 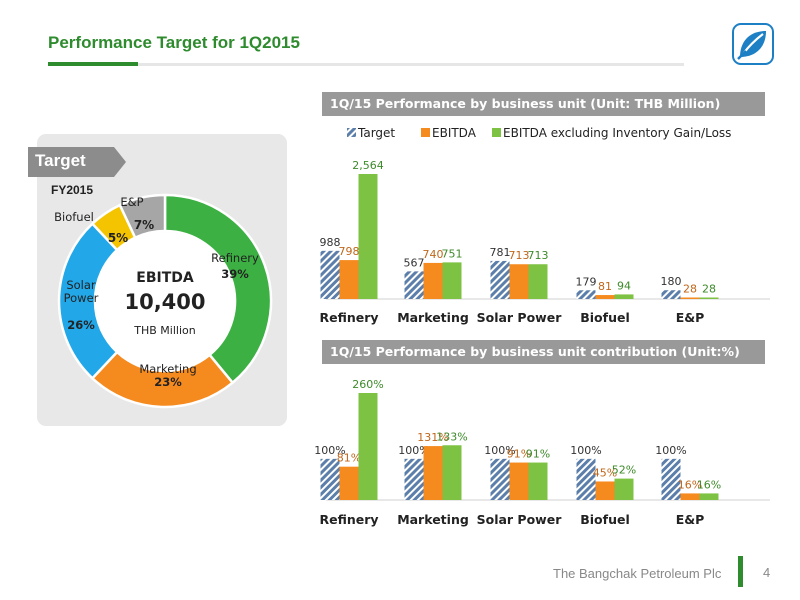 What do you see at coordinates (605, 317) in the screenshot?
I see `chart1-category-label-3: Biofuel` at bounding box center [605, 317].